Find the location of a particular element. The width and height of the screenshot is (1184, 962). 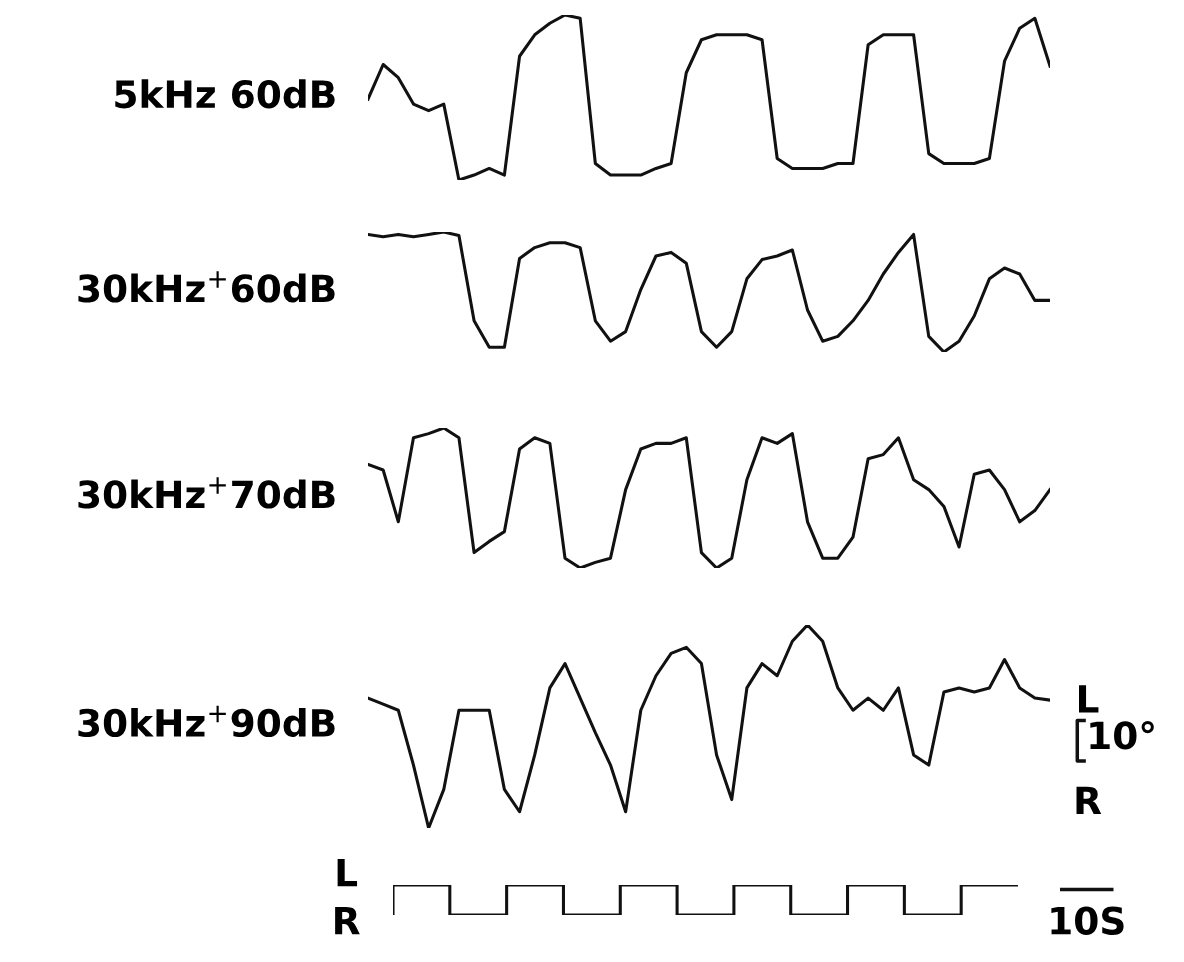

y-axis-title: 30kHz$^{+}$60dB is located at coordinates (206, 287).